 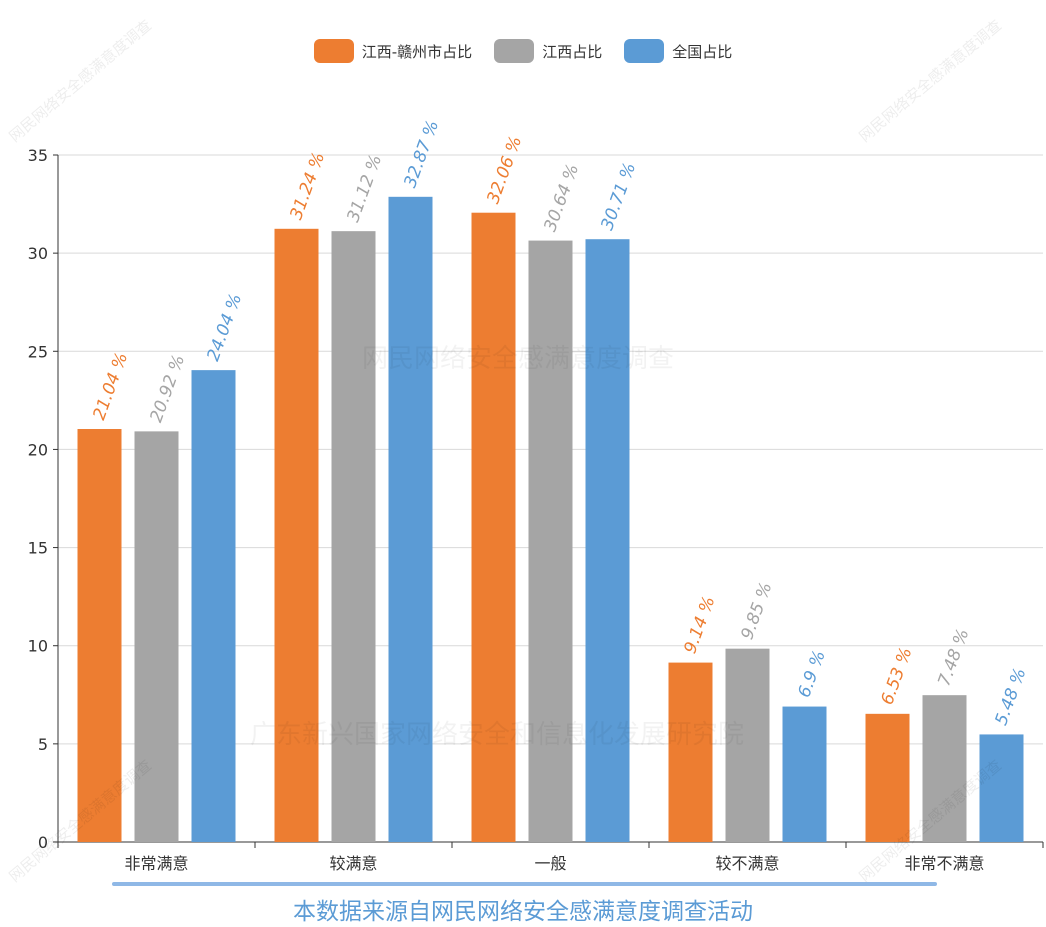 What do you see at coordinates (953, 657) in the screenshot?
I see `data-label: 7.48 %` at bounding box center [953, 657].